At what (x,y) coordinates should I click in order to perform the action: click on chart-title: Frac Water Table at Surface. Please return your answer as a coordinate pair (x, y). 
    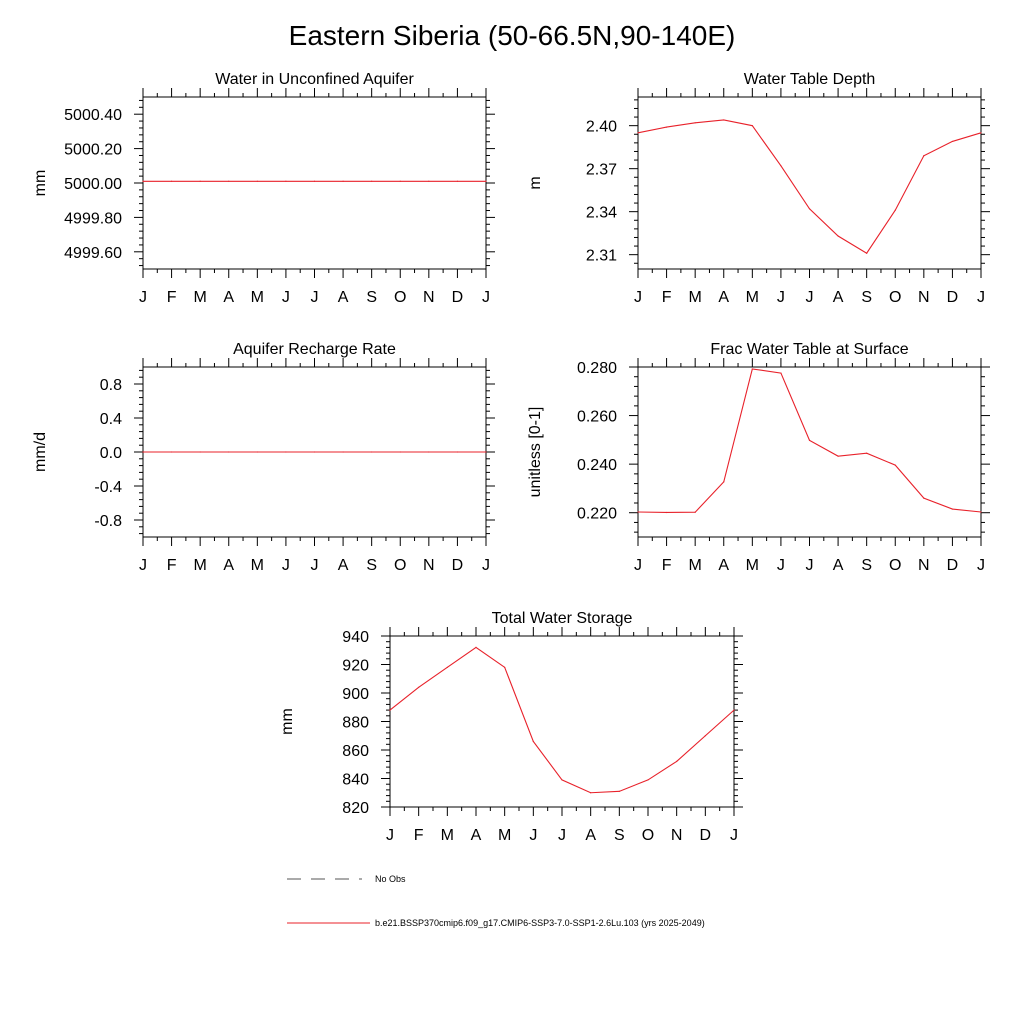
    Looking at the image, I should click on (809, 349).